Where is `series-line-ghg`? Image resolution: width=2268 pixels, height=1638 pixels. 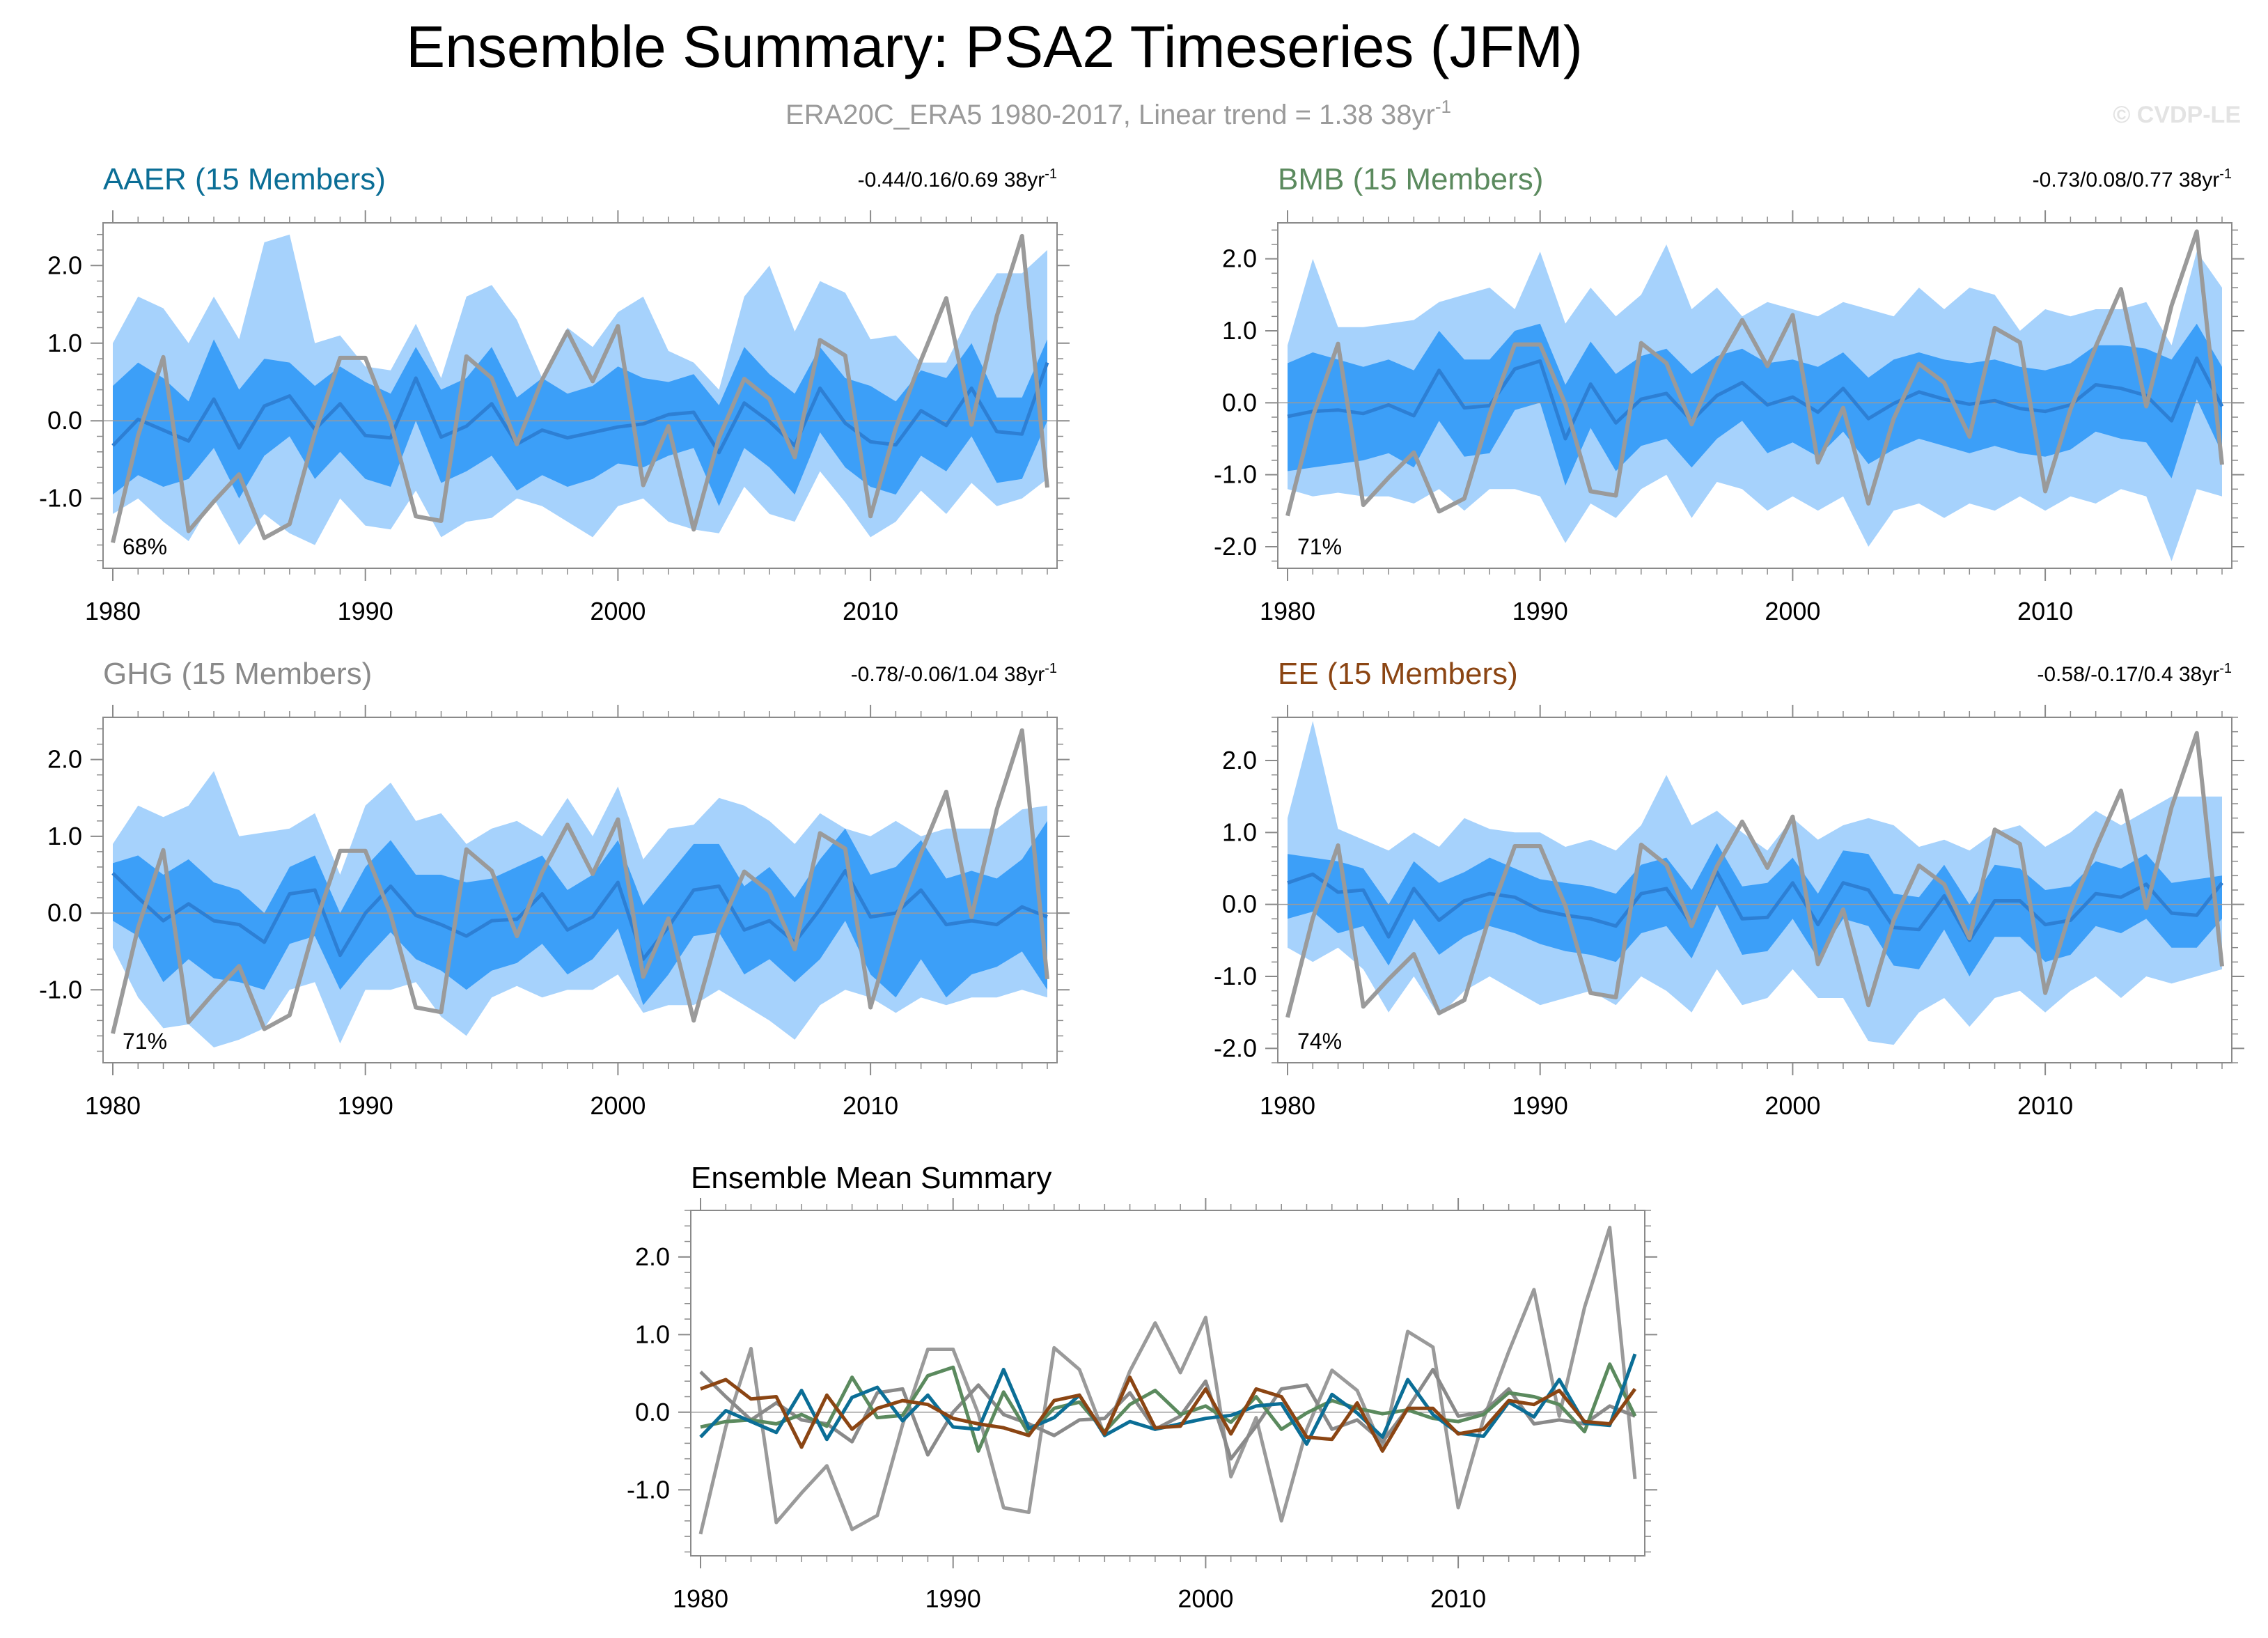
series-line-ghg is located at coordinates (1167, 1414).